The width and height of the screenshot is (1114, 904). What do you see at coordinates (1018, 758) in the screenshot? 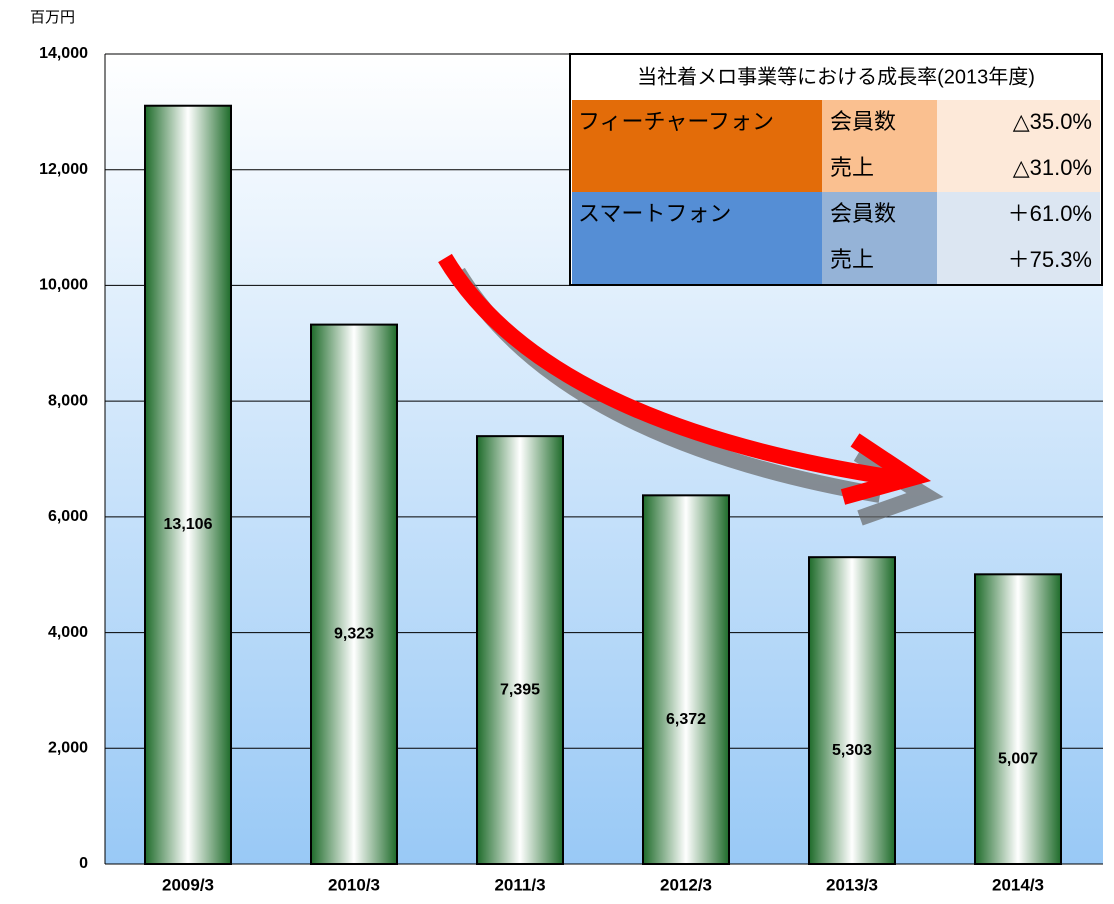
I see `data-label: 5,007` at bounding box center [1018, 758].